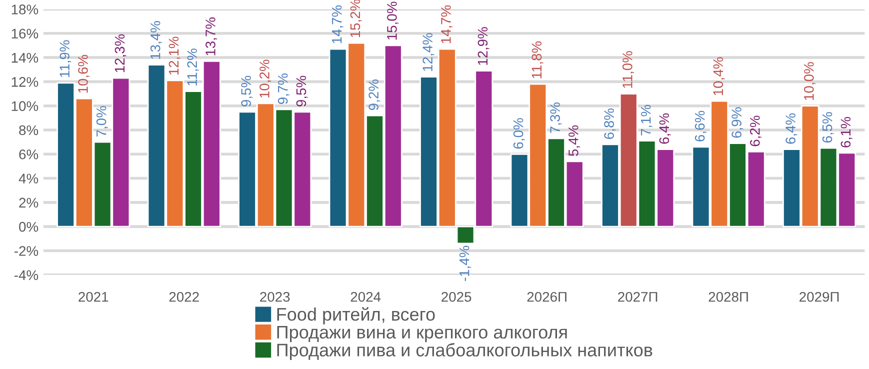 The width and height of the screenshot is (869, 369). Describe the element at coordinates (184, 297) in the screenshot. I see `x-tick-label: 2022` at that location.